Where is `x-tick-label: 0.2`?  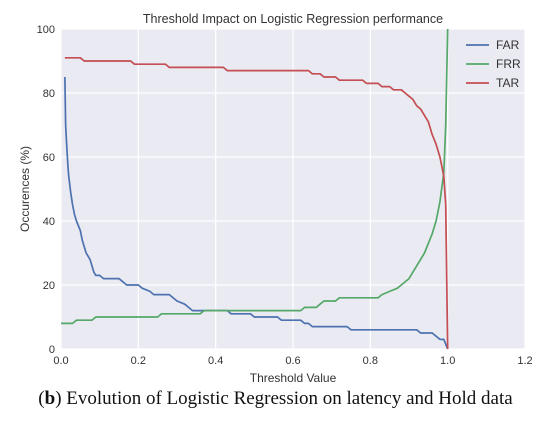
x-tick-label: 0.2 is located at coordinates (138, 361).